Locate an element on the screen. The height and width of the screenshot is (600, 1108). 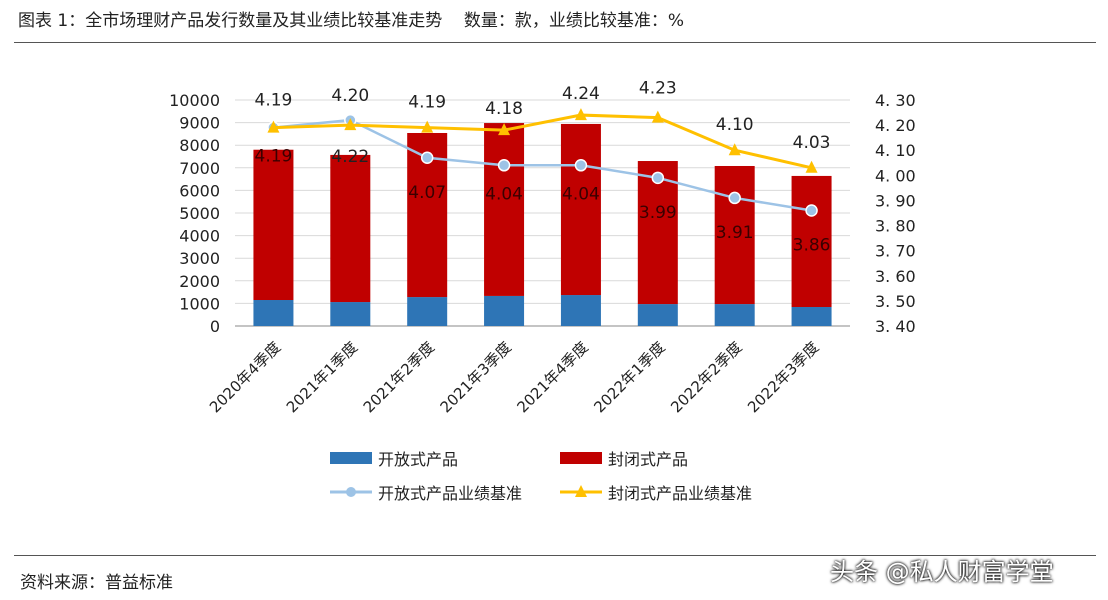
data-label-open-benchmark: 4.07 is located at coordinates (427, 193).